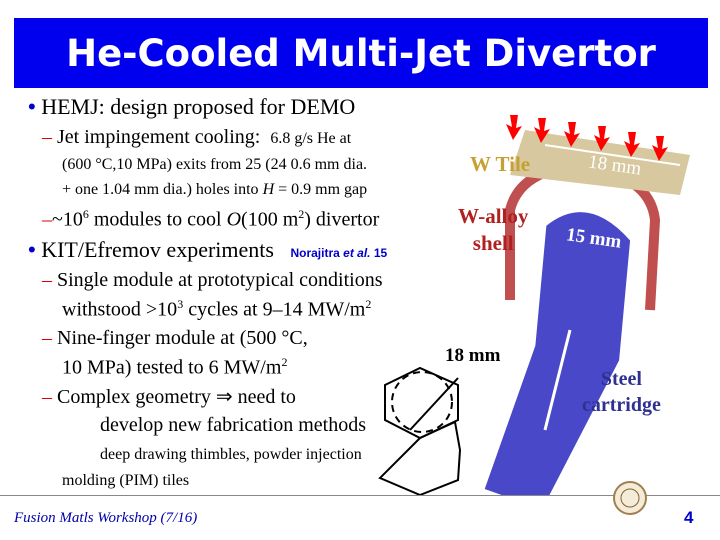  I want to click on slide-title: He-Cooled Multi-Jet Divertor, so click(361, 53).